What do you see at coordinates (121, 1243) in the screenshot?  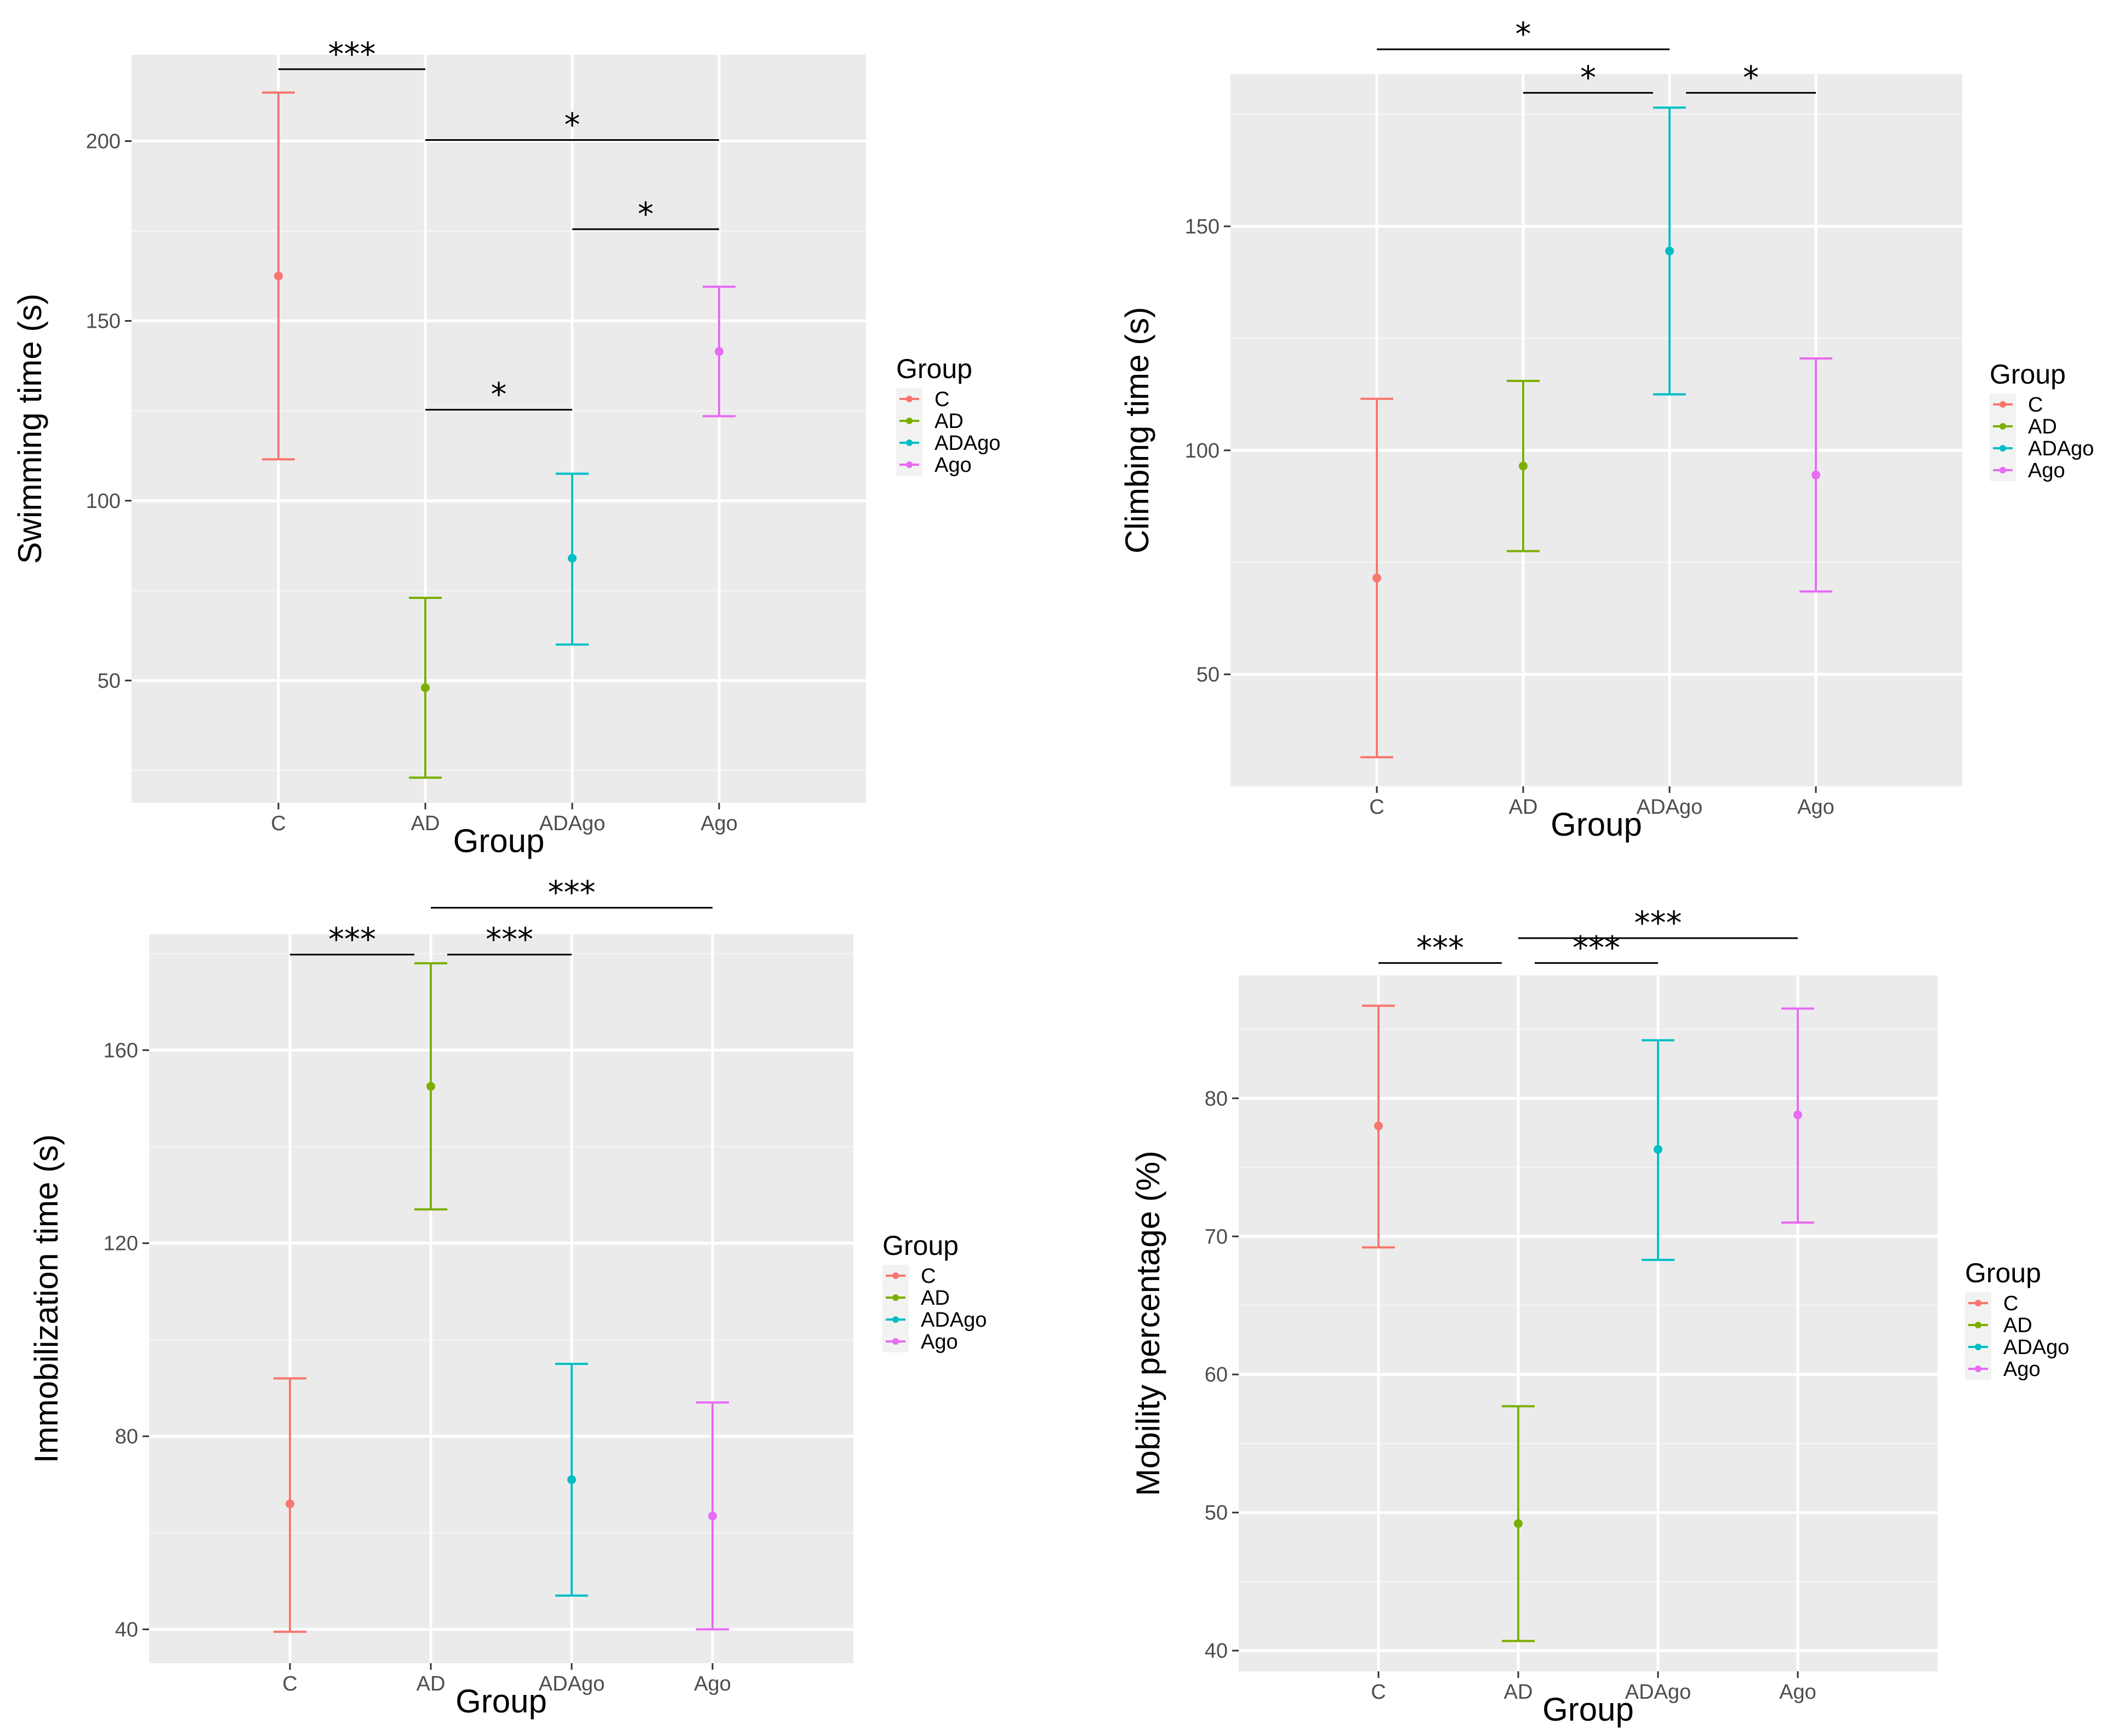 I see `y-tick-label: 120` at bounding box center [121, 1243].